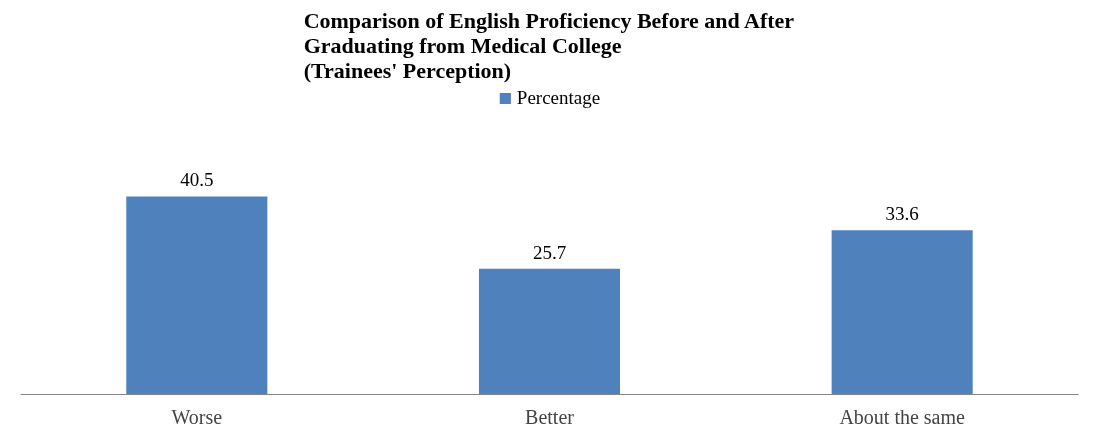  What do you see at coordinates (197, 416) in the screenshot?
I see `x-tick-label: Worse` at bounding box center [197, 416].